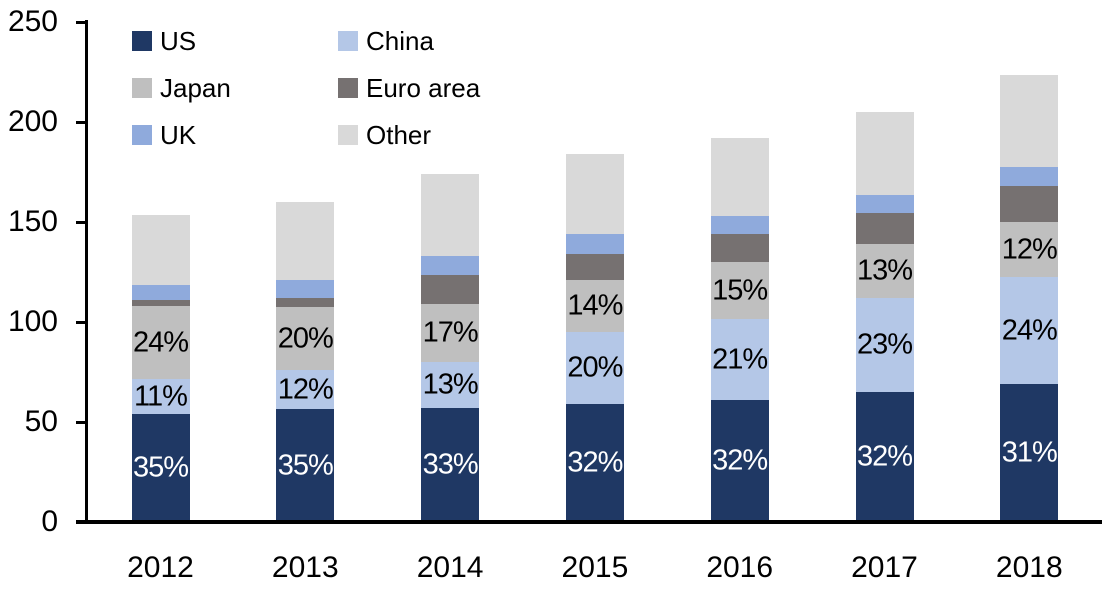 This screenshot has height=598, width=1102. I want to click on legend-item-uk: UK, so click(235, 135).